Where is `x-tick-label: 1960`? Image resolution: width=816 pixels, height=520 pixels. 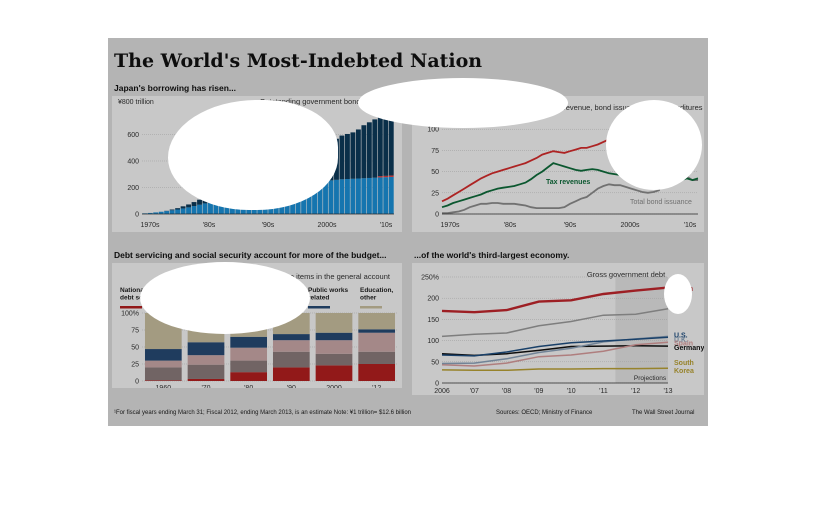
x-tick-label: 1960 is located at coordinates (164, 386).